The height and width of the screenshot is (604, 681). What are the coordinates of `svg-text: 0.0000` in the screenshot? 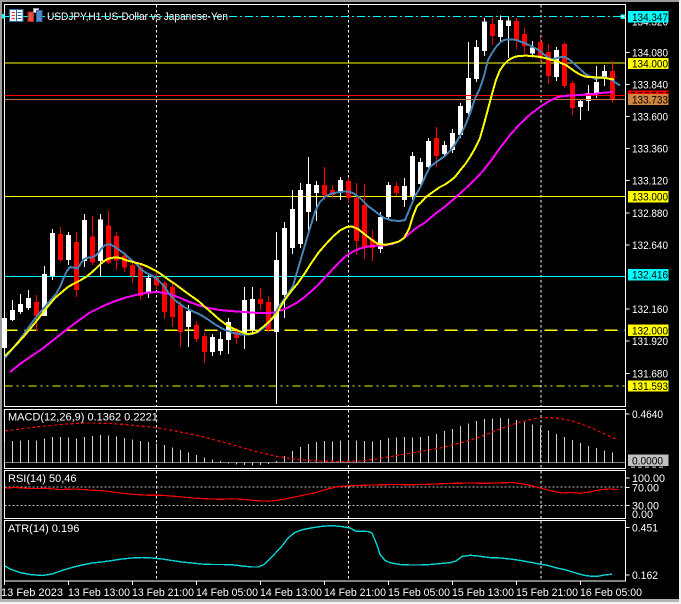 It's located at (647, 461).